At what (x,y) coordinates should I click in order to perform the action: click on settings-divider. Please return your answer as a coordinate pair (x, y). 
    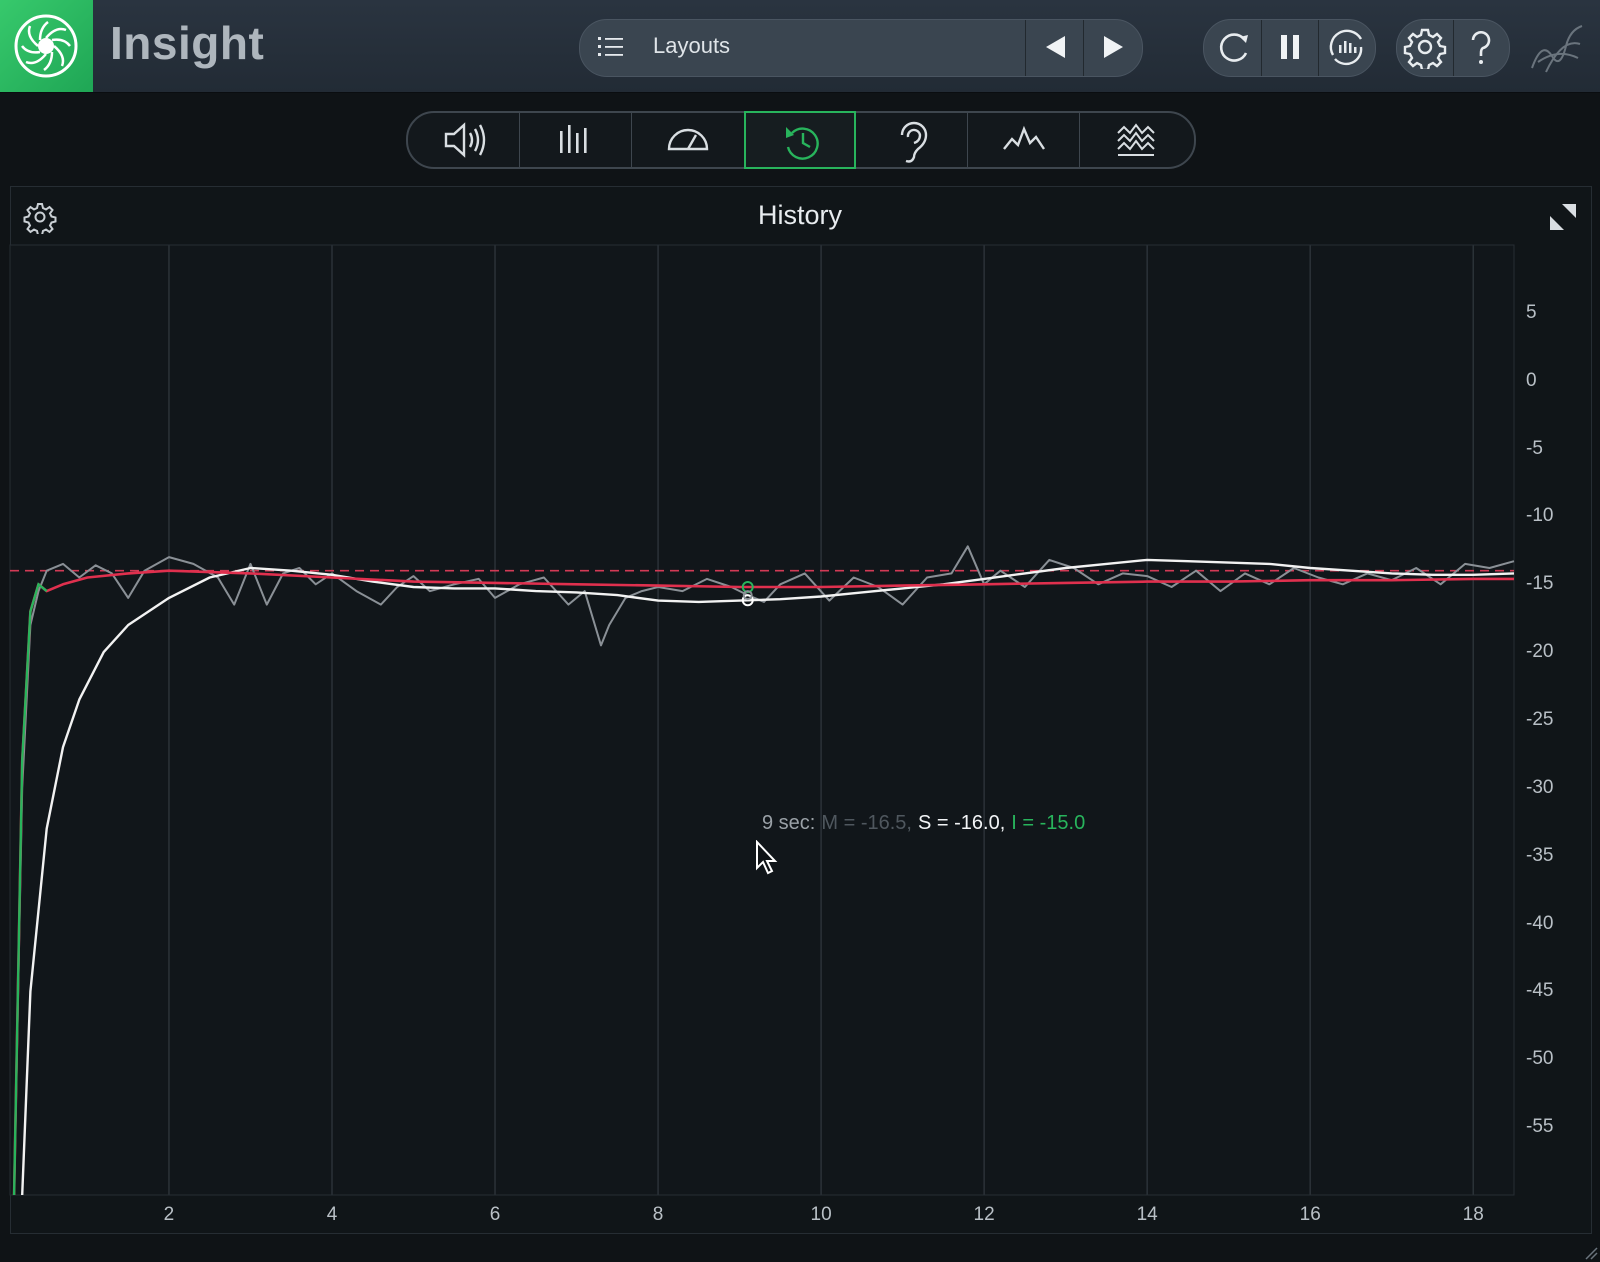
    Looking at the image, I should click on (1453, 48).